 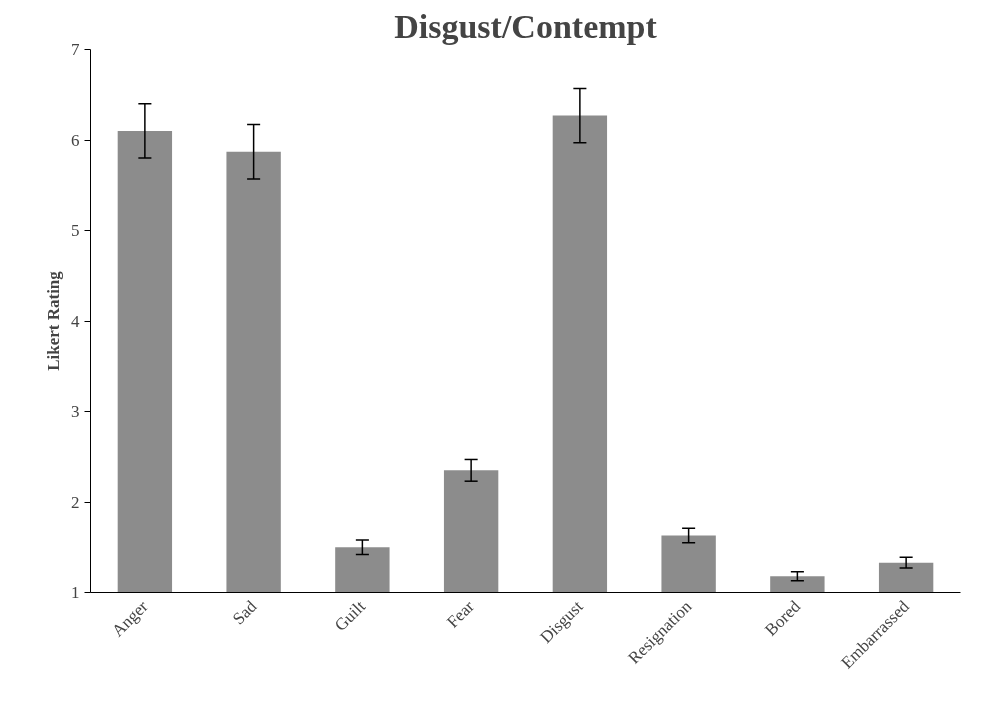 What do you see at coordinates (75, 502) in the screenshot?
I see `y-tick-label: 2` at bounding box center [75, 502].